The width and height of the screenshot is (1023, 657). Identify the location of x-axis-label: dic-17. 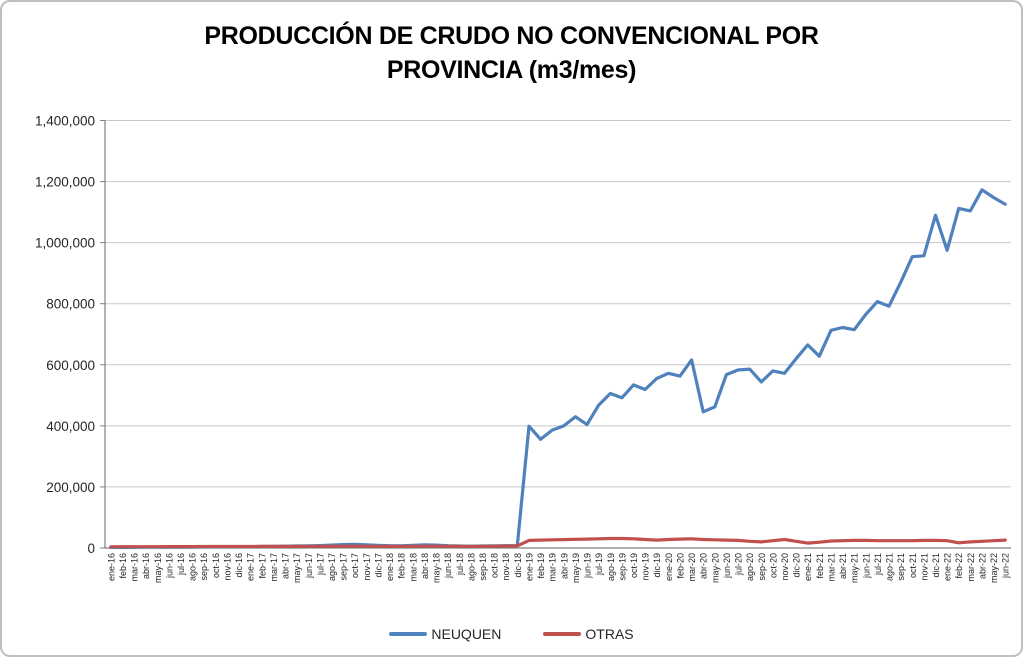
(378, 565).